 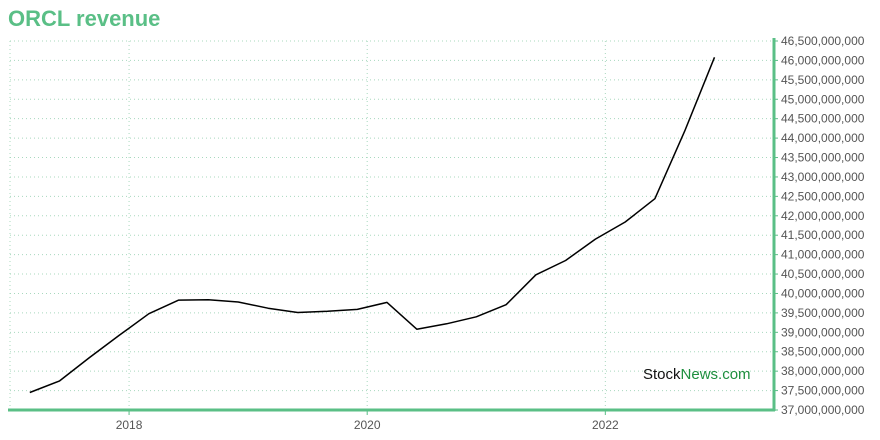 What do you see at coordinates (823, 410) in the screenshot?
I see `y-tick-label: 37,000,000,000` at bounding box center [823, 410].